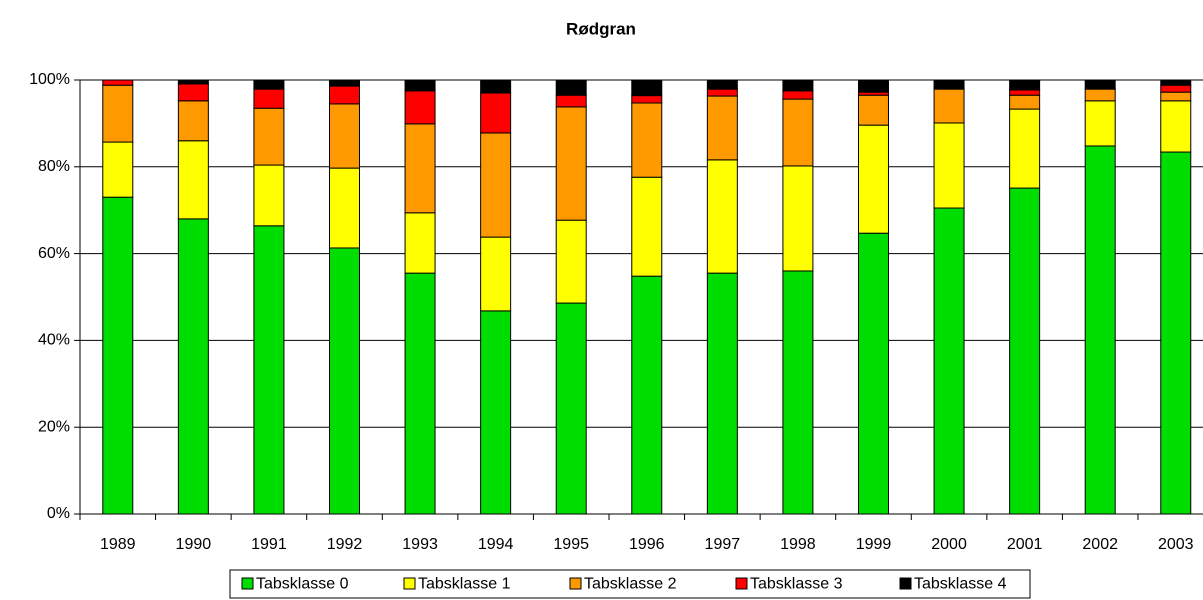  Describe the element at coordinates (54, 166) in the screenshot. I see `y-tick-label: 80%` at that location.